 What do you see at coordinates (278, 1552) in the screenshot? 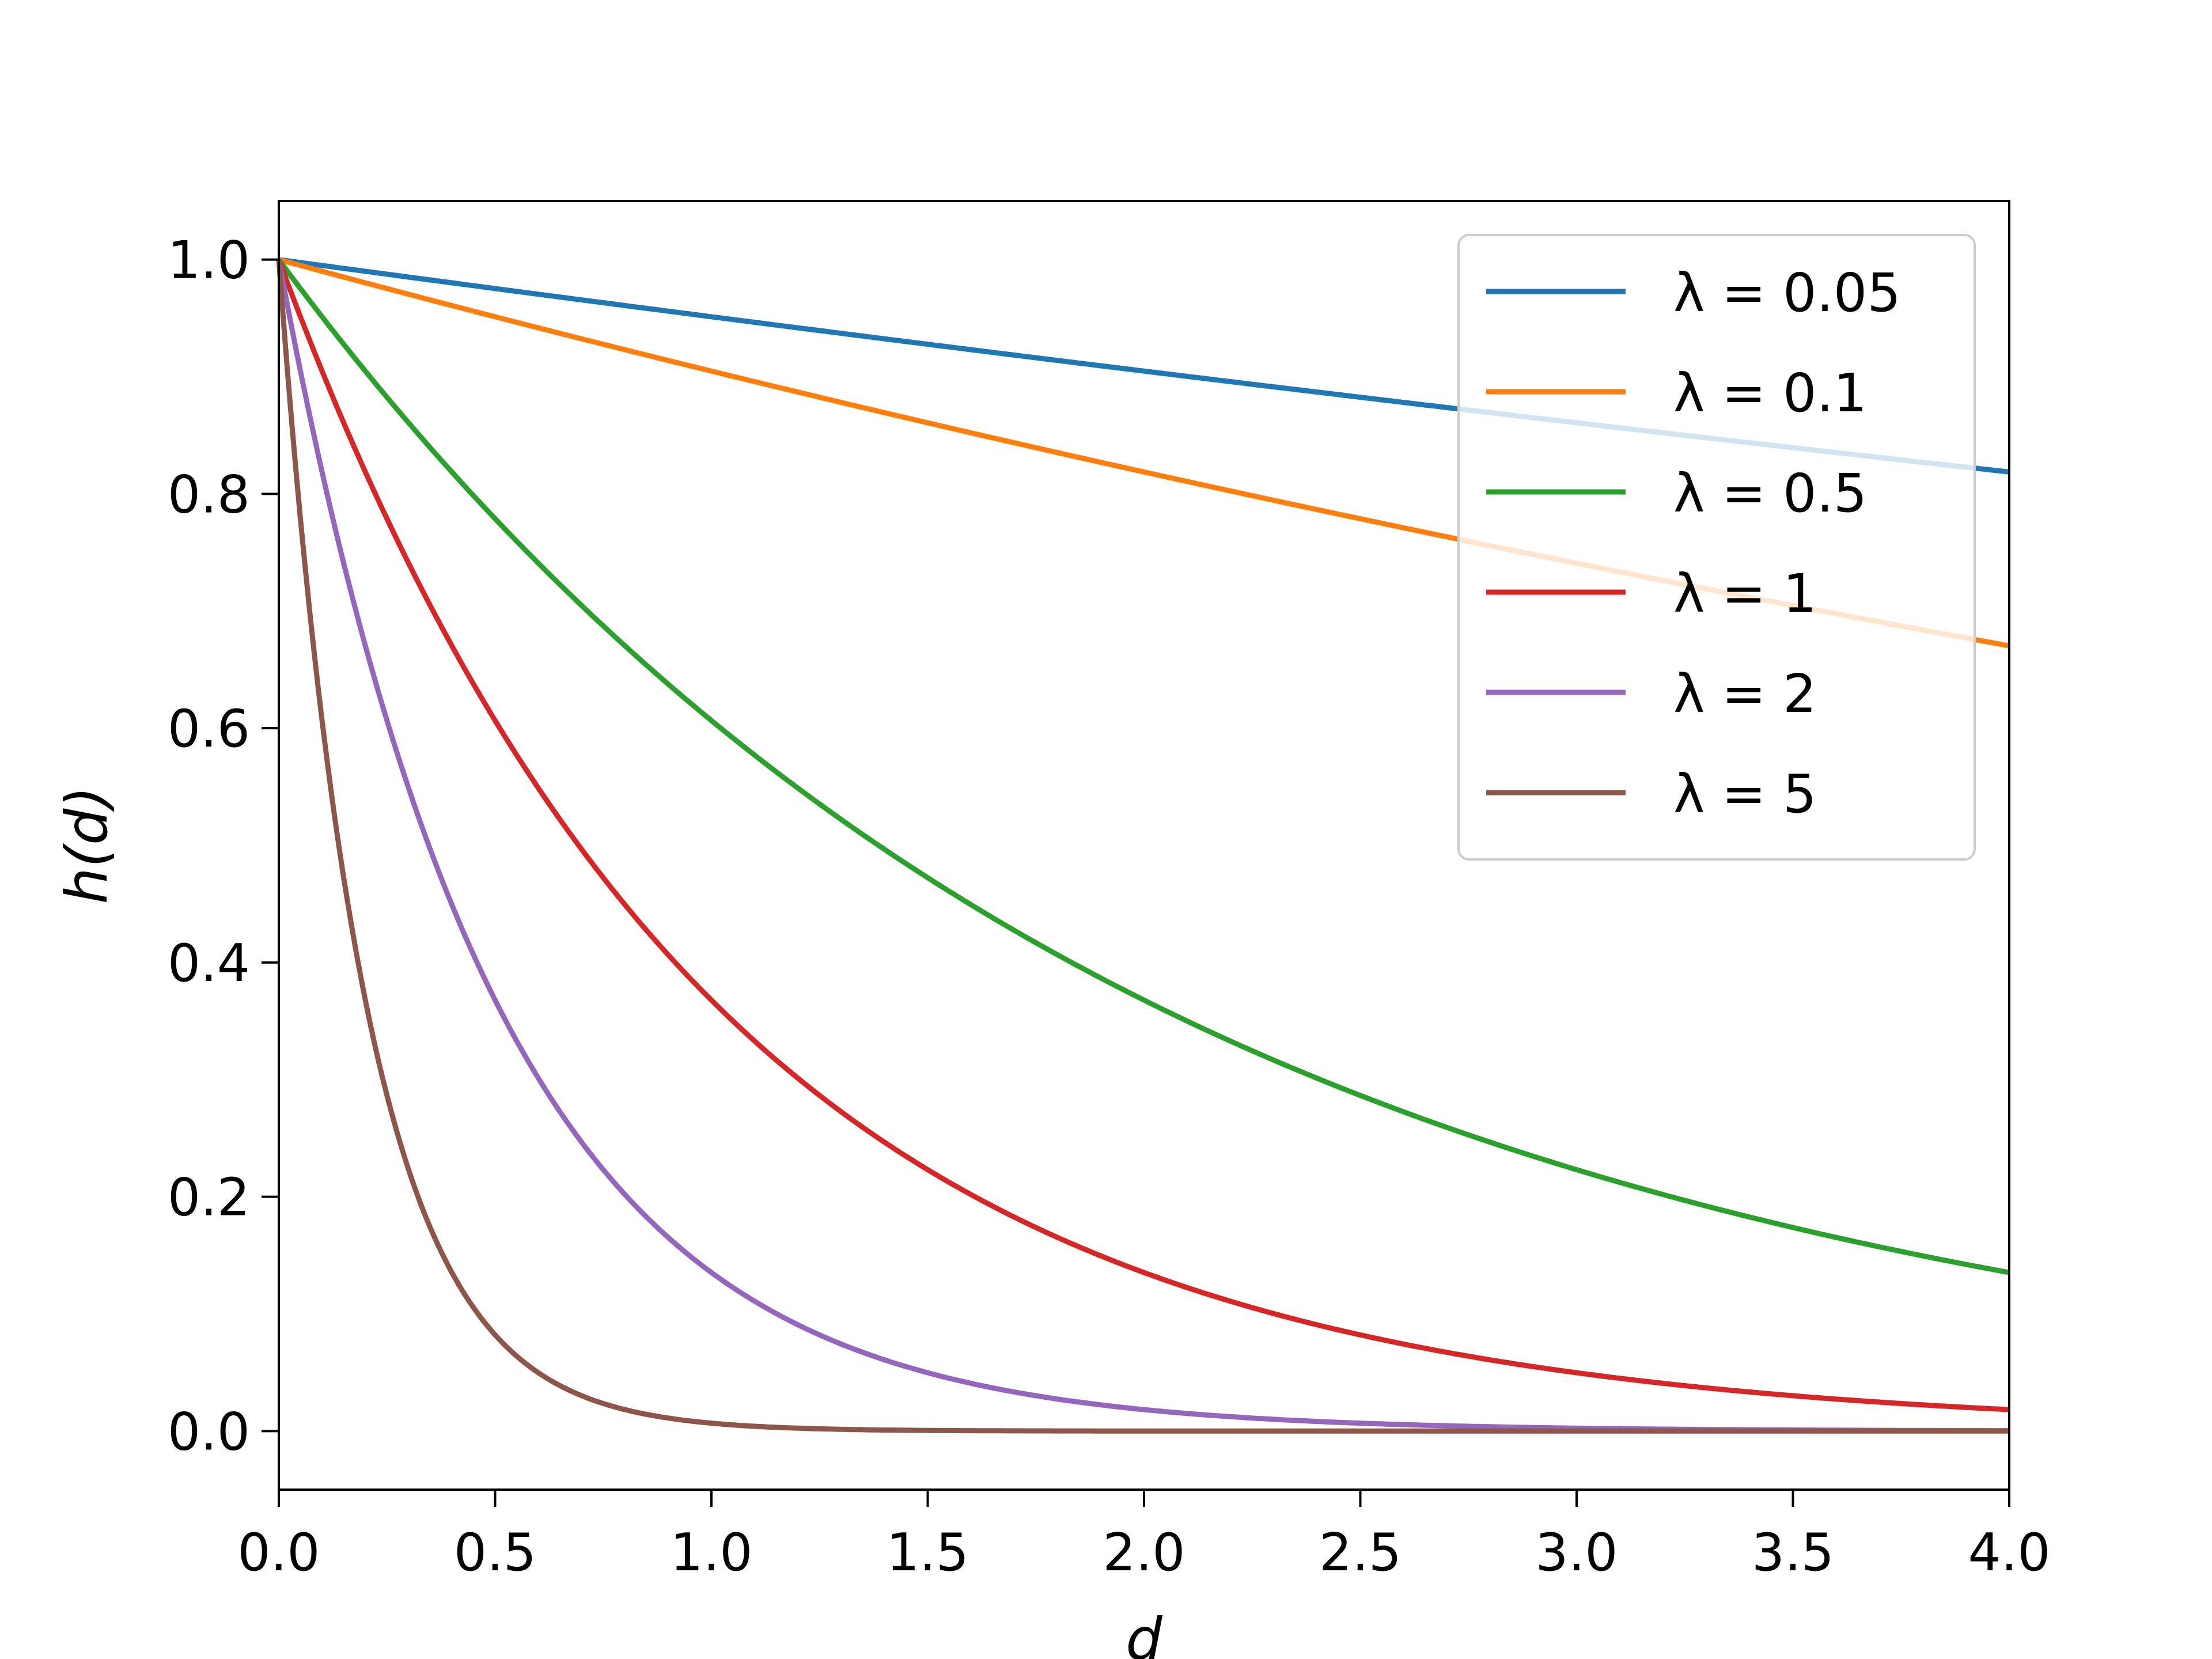
I see `x-tick-label: 0.0` at bounding box center [278, 1552].